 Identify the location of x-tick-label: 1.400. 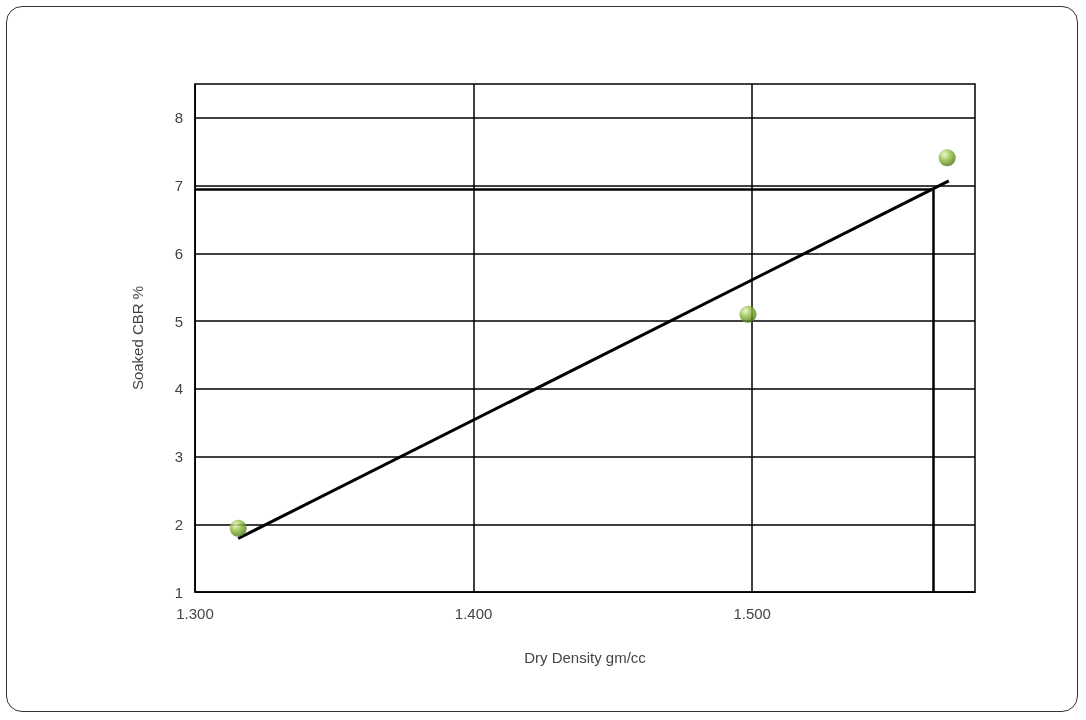
(473, 613).